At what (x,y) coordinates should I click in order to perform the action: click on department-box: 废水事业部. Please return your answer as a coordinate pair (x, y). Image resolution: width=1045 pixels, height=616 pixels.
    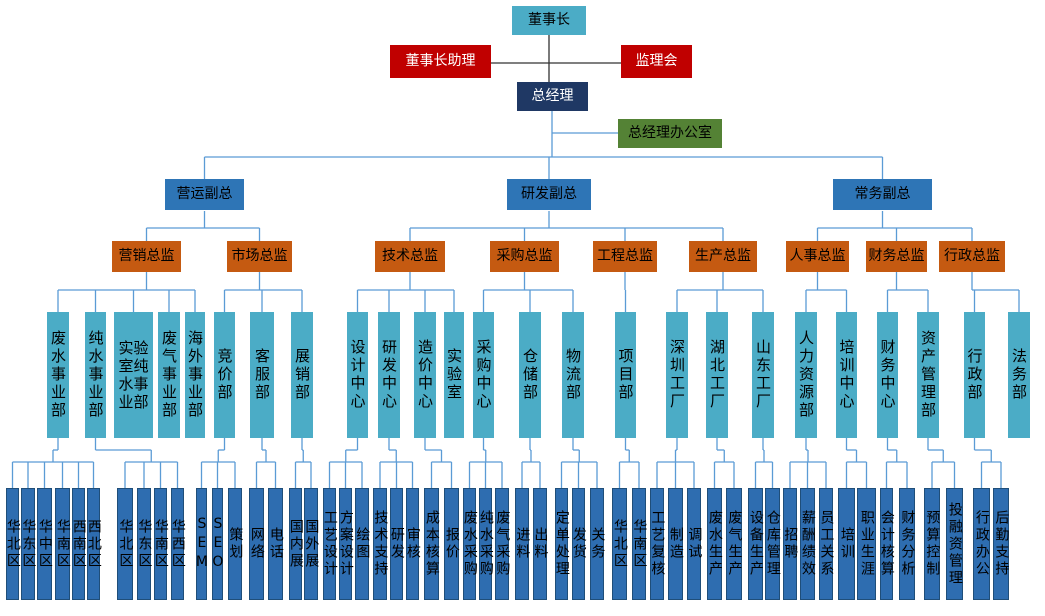
    Looking at the image, I should click on (58, 375).